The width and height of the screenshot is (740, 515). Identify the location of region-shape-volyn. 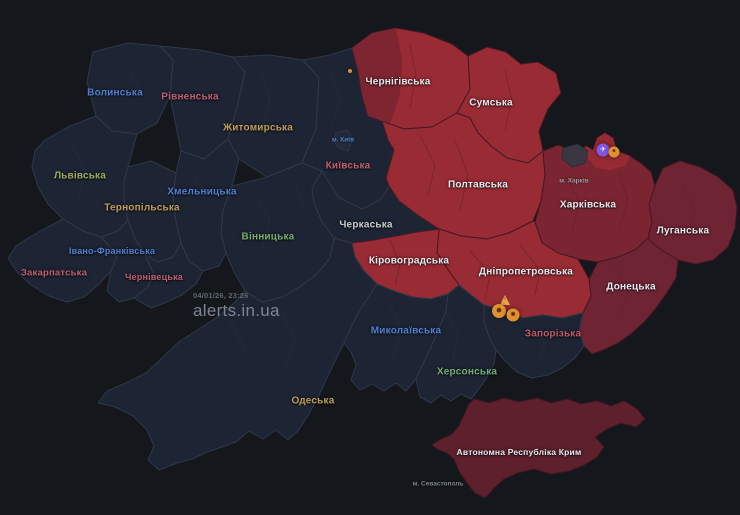
(130, 88).